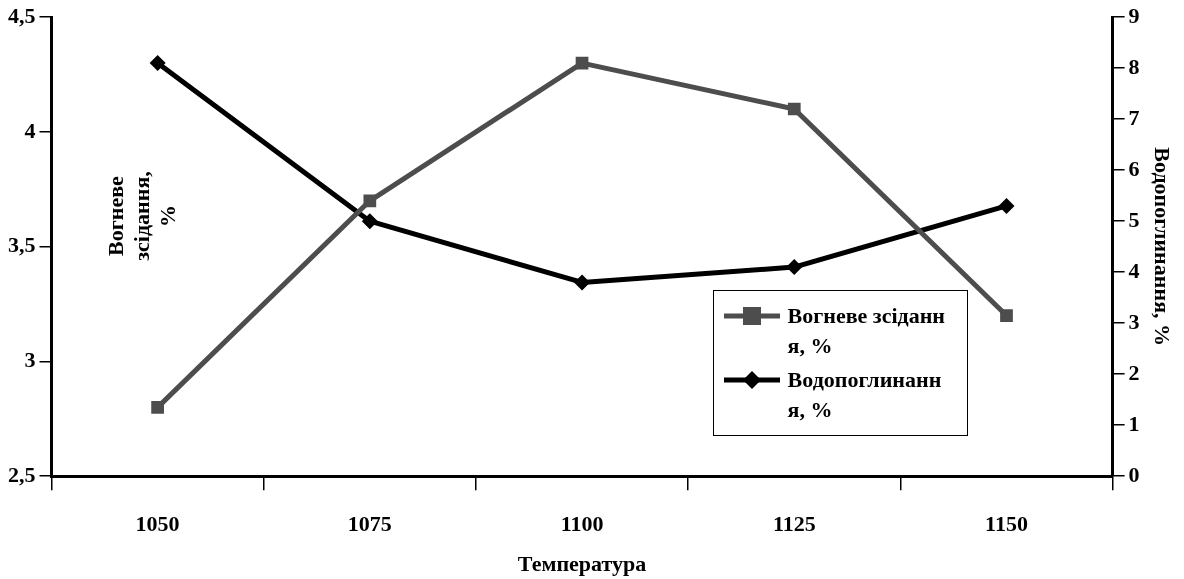 The image size is (1184, 579). What do you see at coordinates (1134, 168) in the screenshot?
I see `y2-tick-label: 6` at bounding box center [1134, 168].